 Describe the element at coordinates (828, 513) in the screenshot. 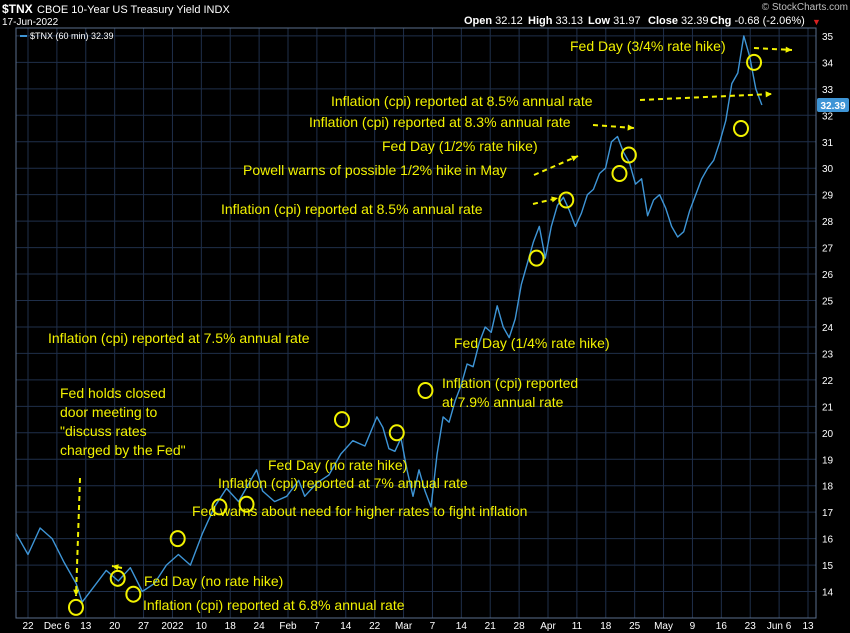

I see `y-tick-label: 17` at that location.